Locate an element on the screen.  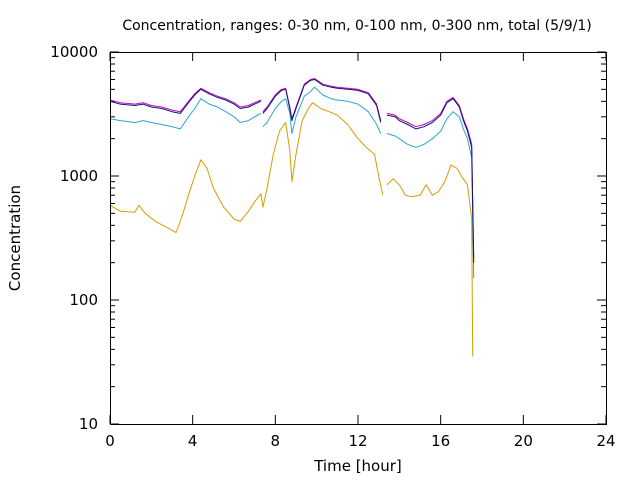
x-tick-label: 24 is located at coordinates (605, 441).